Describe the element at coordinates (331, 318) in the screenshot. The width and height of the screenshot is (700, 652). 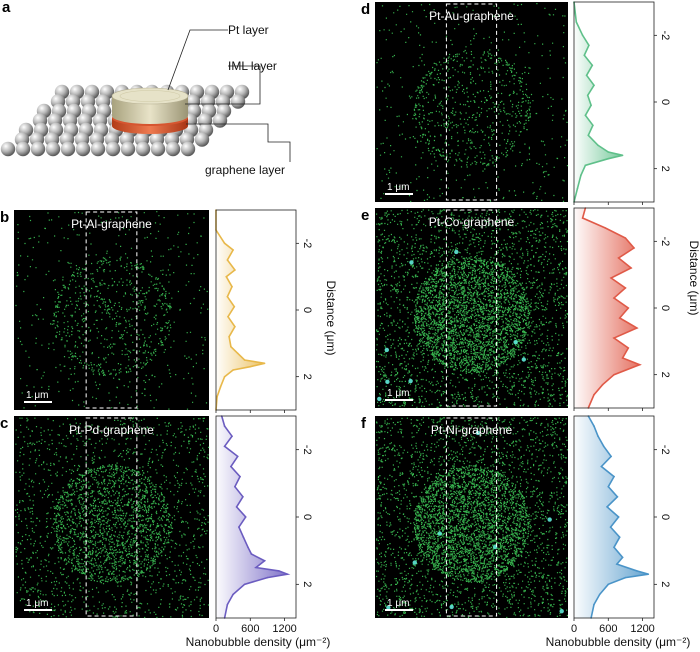
I see `distance-axis-label-left: Distance (μm)` at that location.